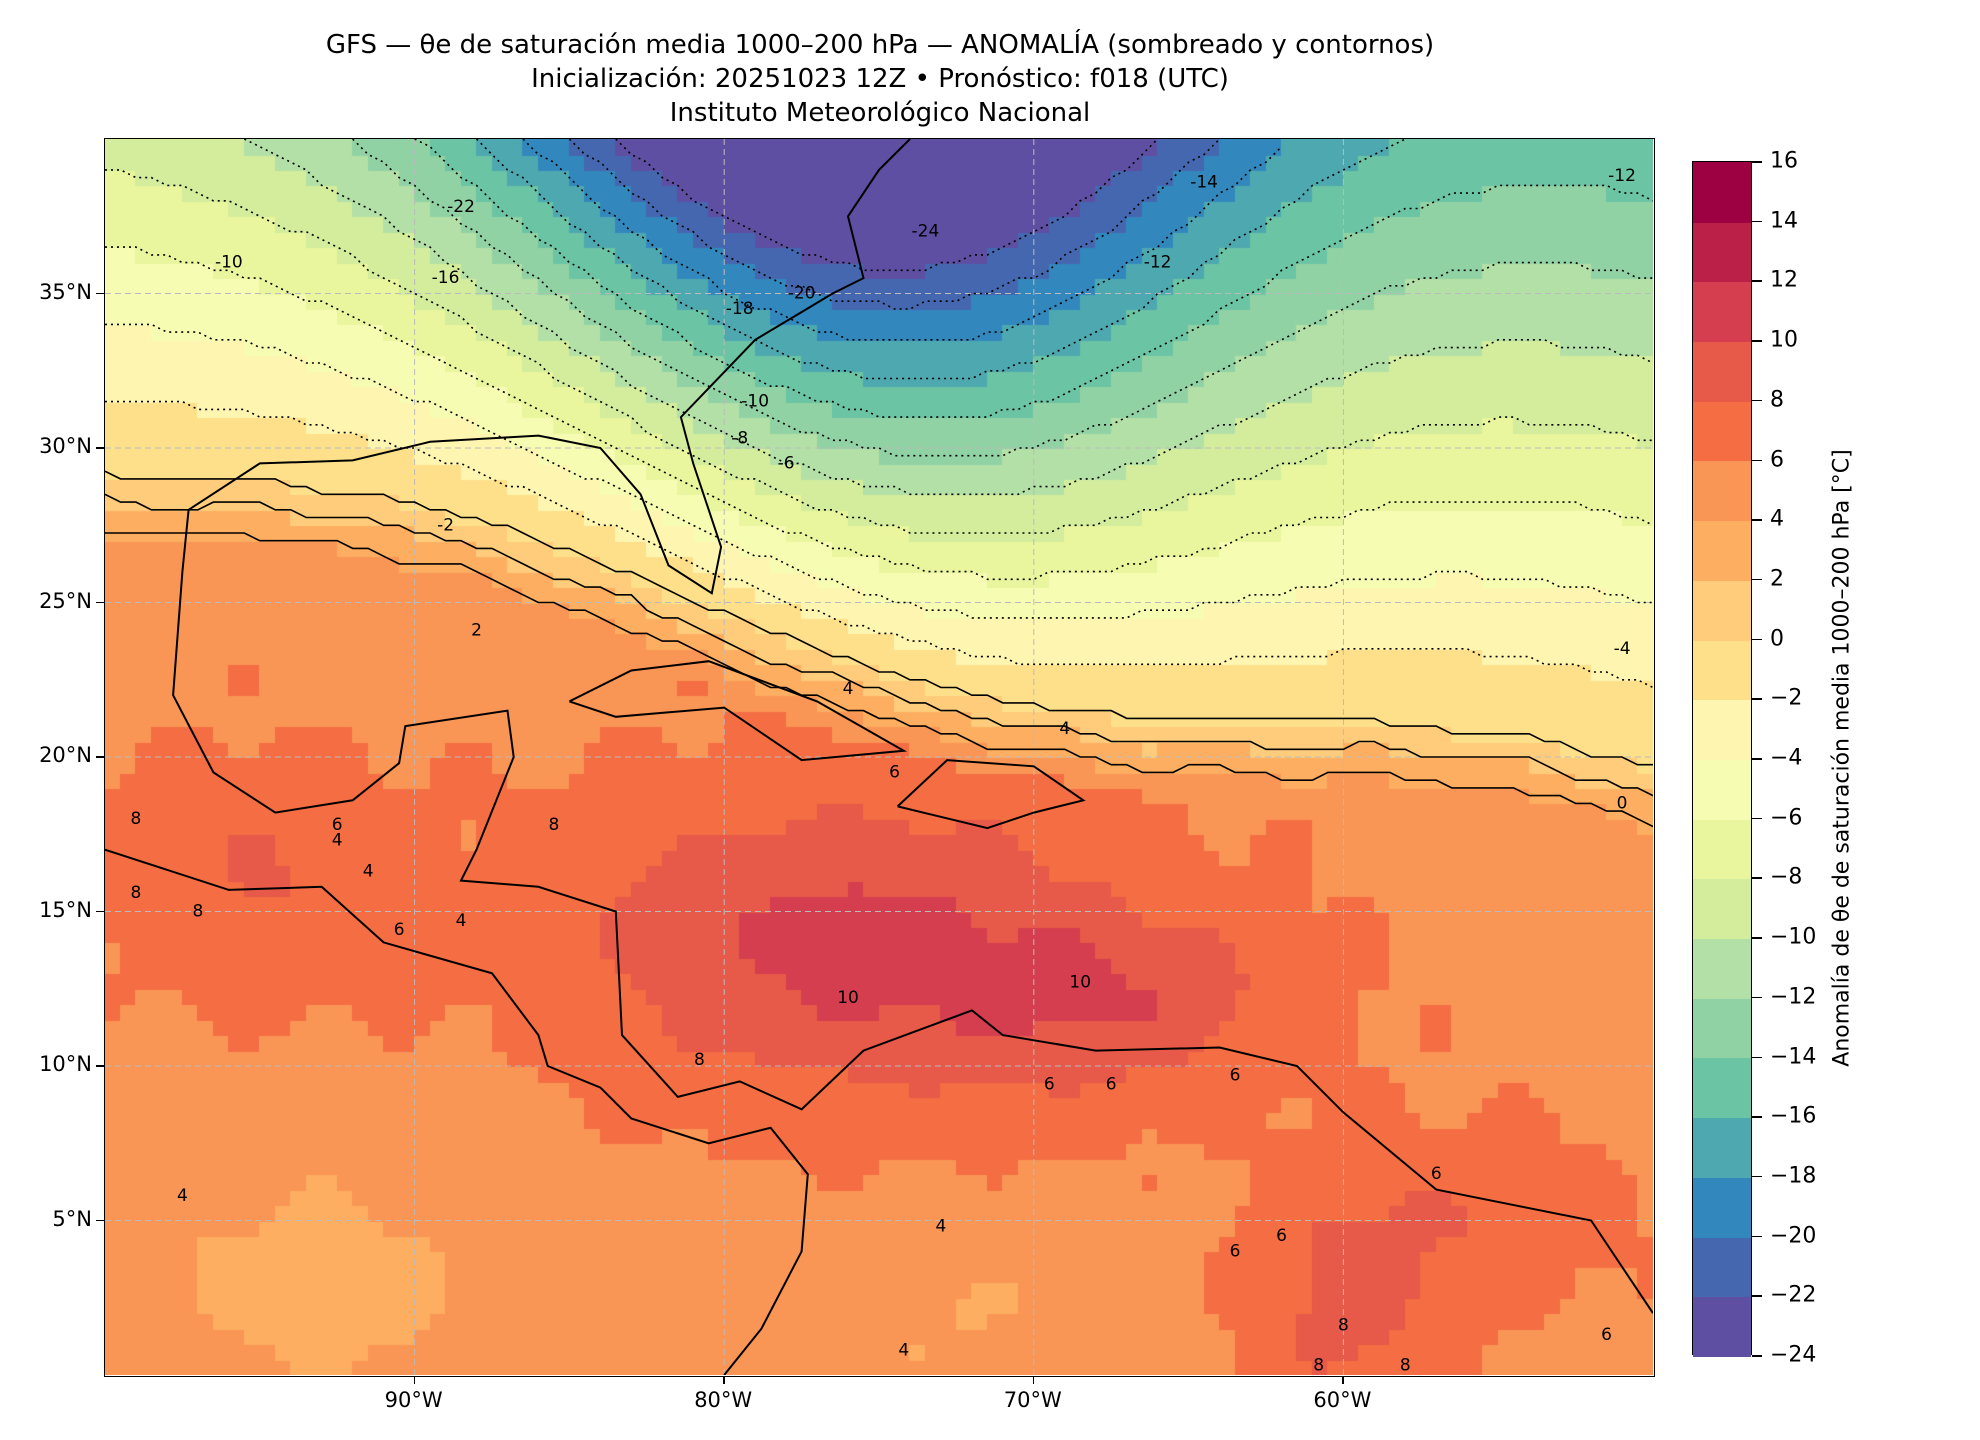  I want to click on lat-tick-label: 15°N, so click(65, 909).